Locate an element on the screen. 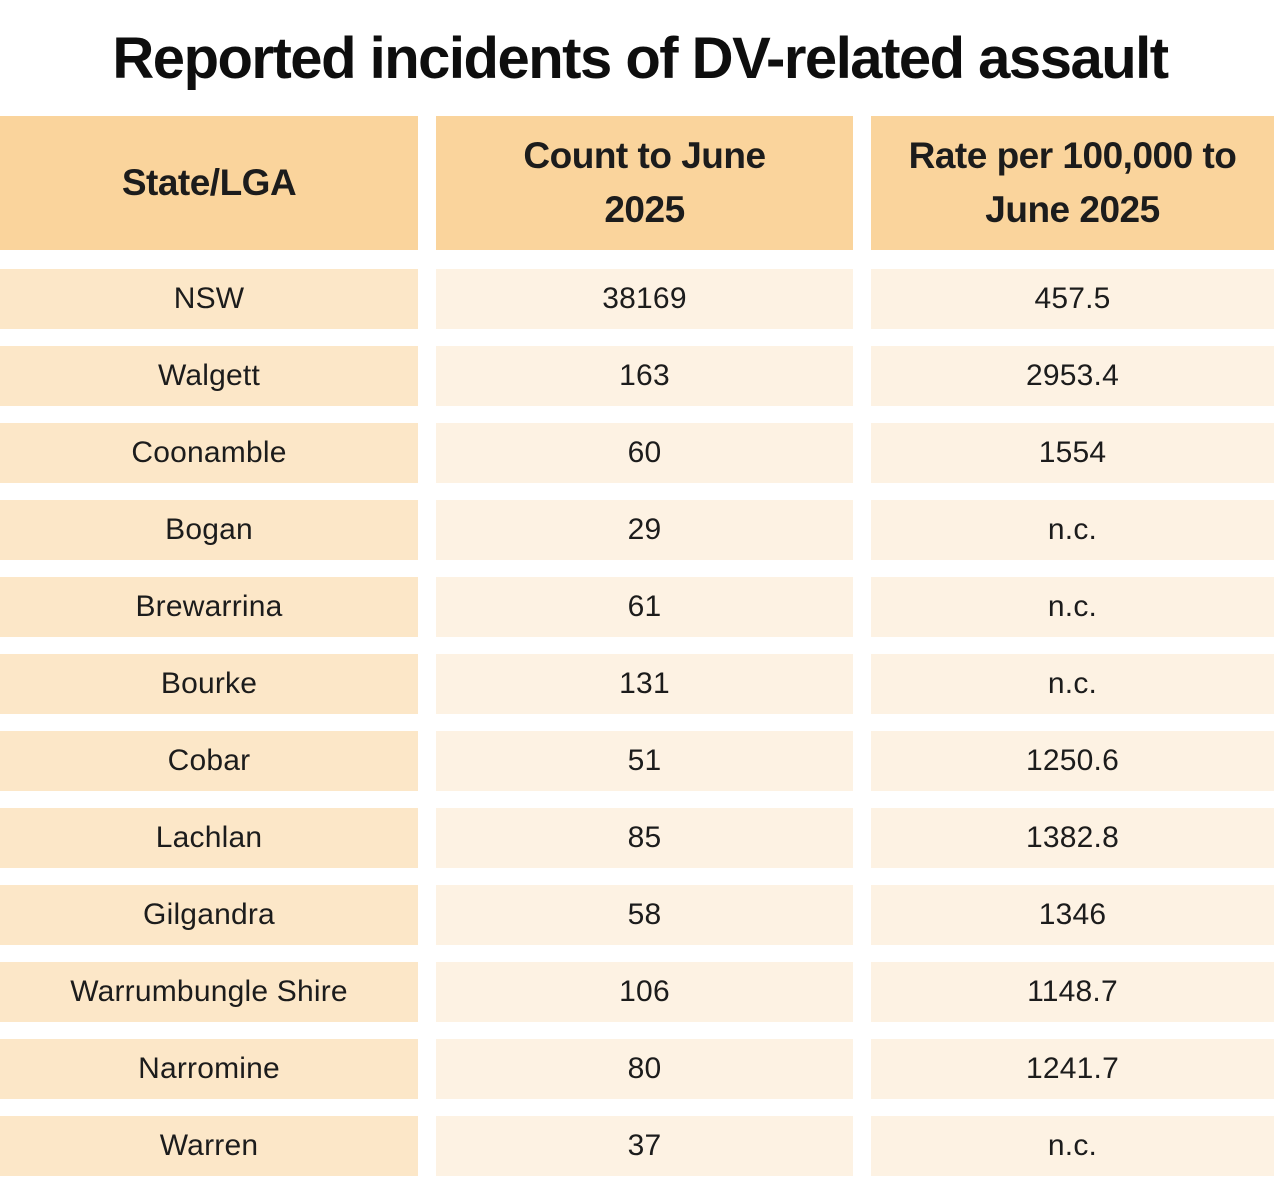 This screenshot has height=1200, width=1280. row-rate-cell: 1346 is located at coordinates (1072, 914).